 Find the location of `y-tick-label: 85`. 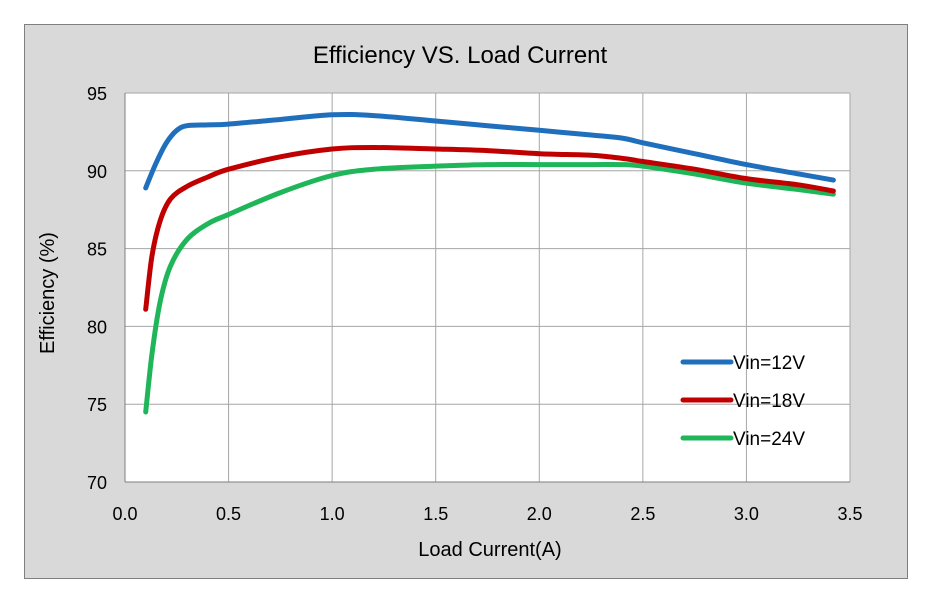

y-tick-label: 85 is located at coordinates (97, 250).